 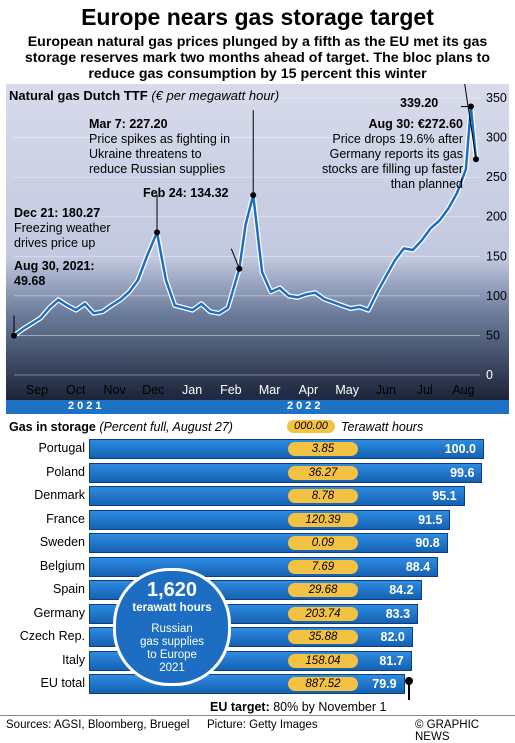 What do you see at coordinates (409, 690) in the screenshot?
I see `eu-target-marker` at bounding box center [409, 690].